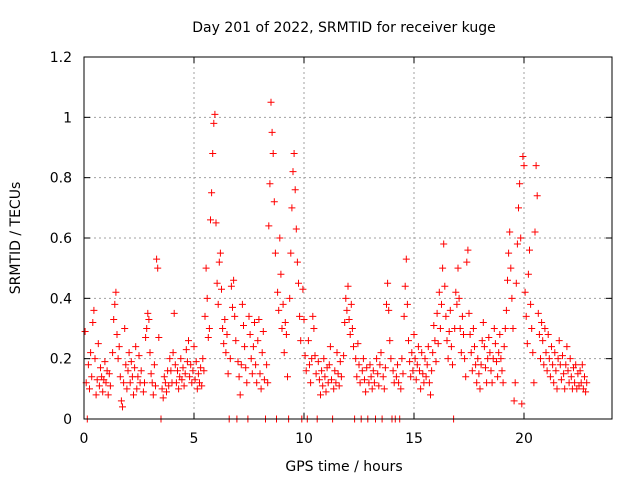 This screenshot has height=480, width=640. Describe the element at coordinates (414, 439) in the screenshot. I see `x-tick-label: 15` at that location.